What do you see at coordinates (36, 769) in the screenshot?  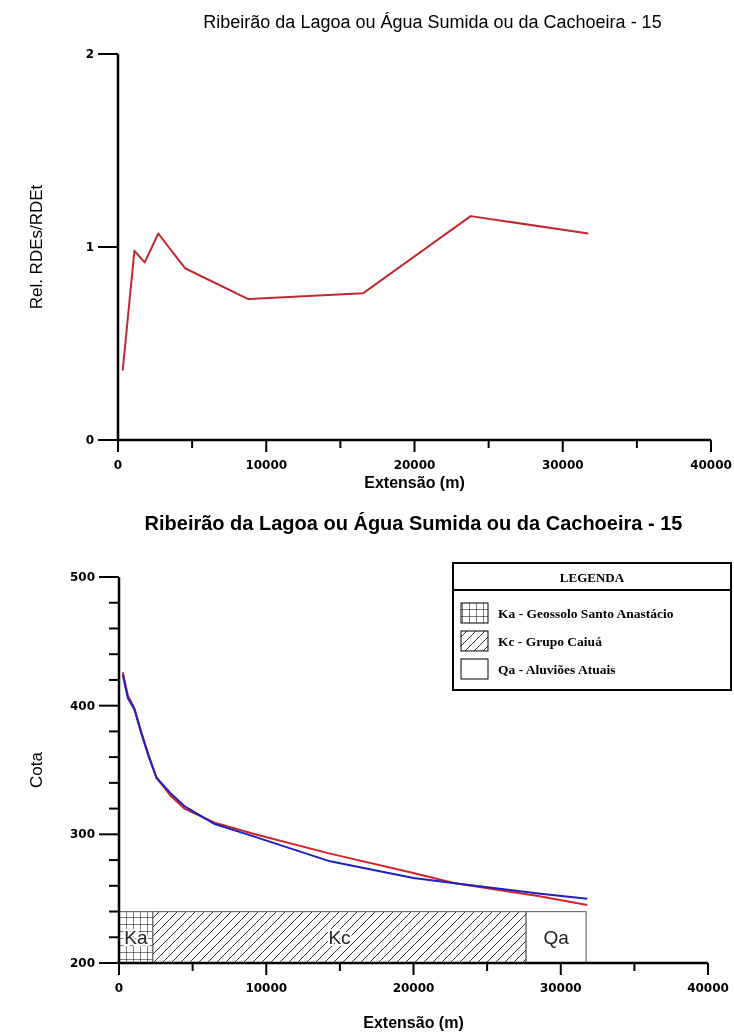 I see `y-axis-title: Cota` at bounding box center [36, 769].